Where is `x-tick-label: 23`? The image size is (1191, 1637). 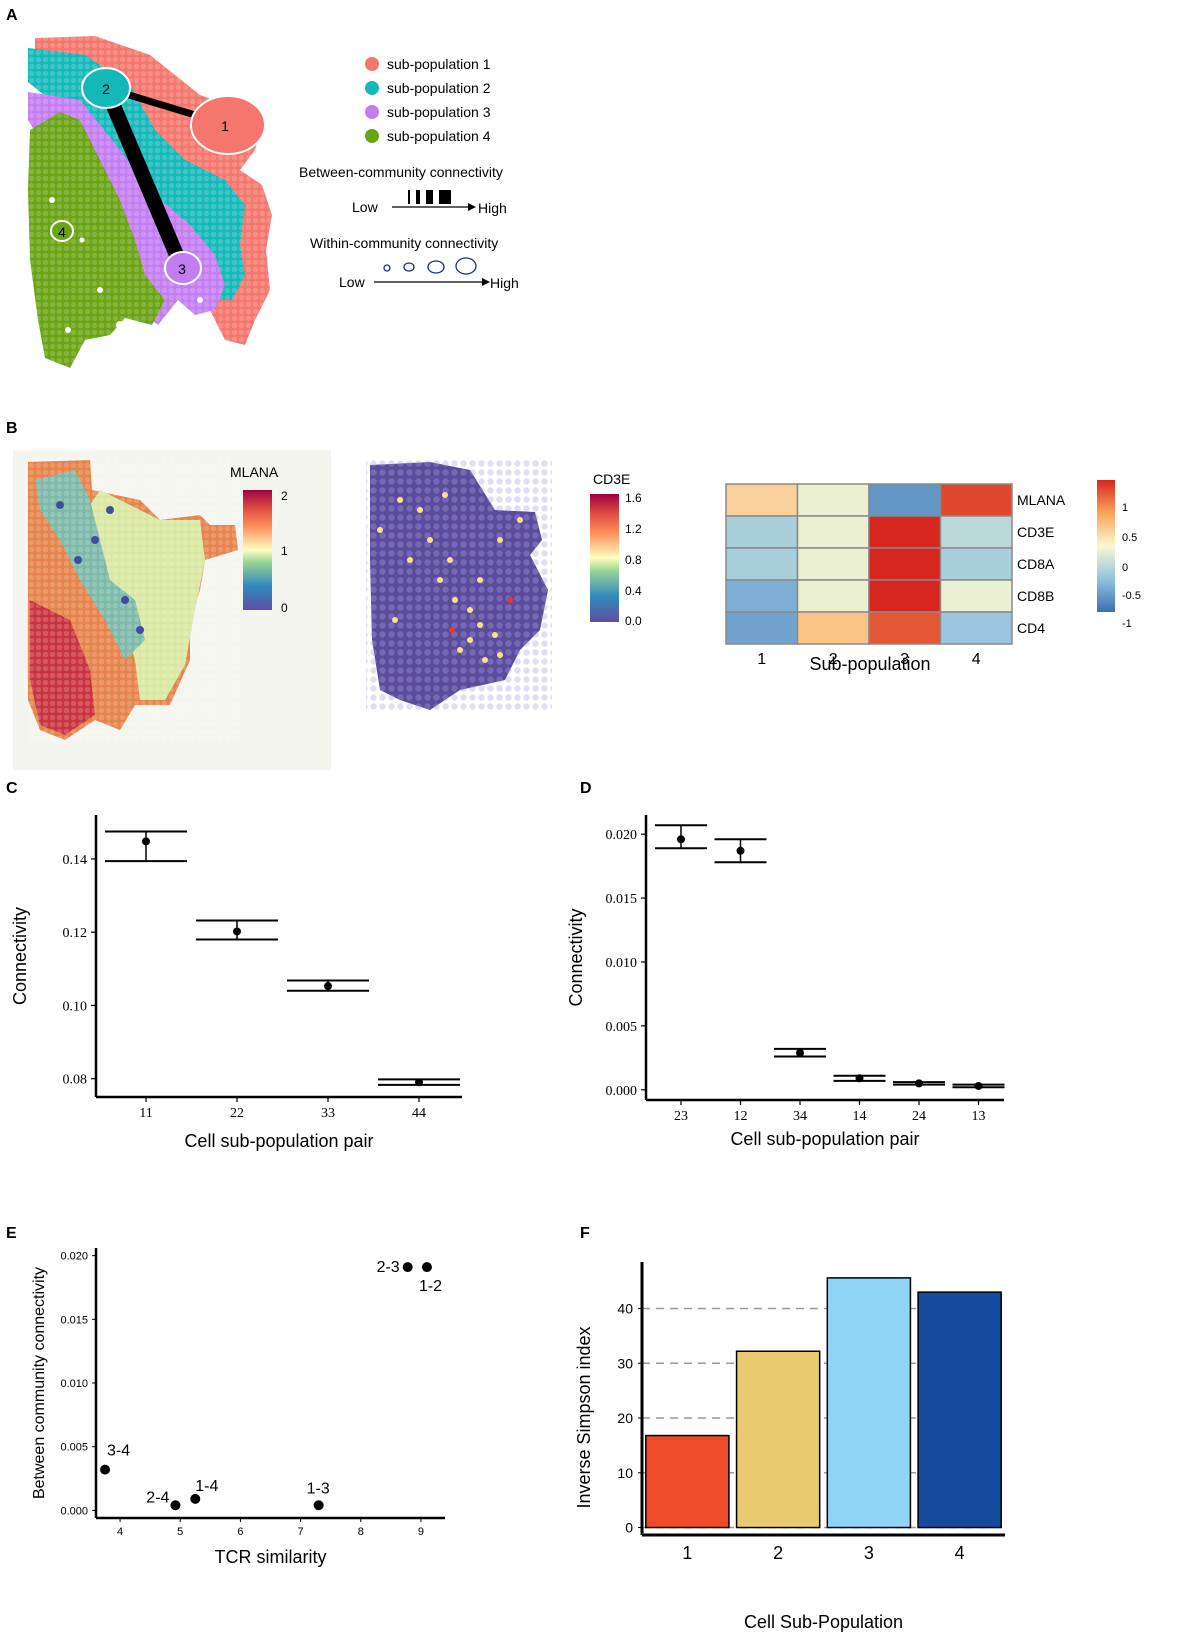
x-tick-label: 23 is located at coordinates (681, 1116).